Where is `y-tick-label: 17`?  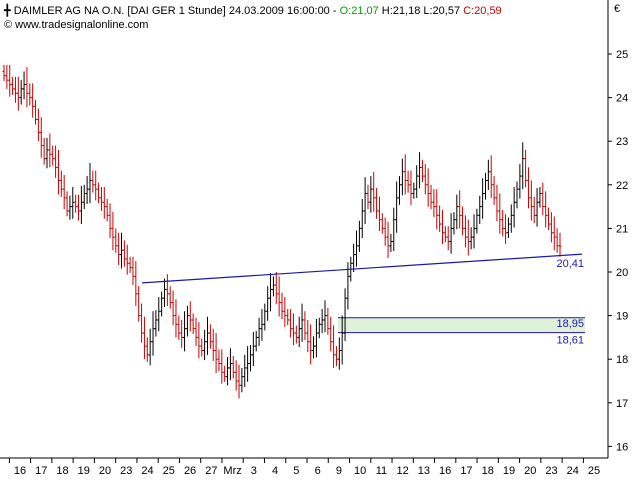 y-tick-label: 17 is located at coordinates (622, 404).